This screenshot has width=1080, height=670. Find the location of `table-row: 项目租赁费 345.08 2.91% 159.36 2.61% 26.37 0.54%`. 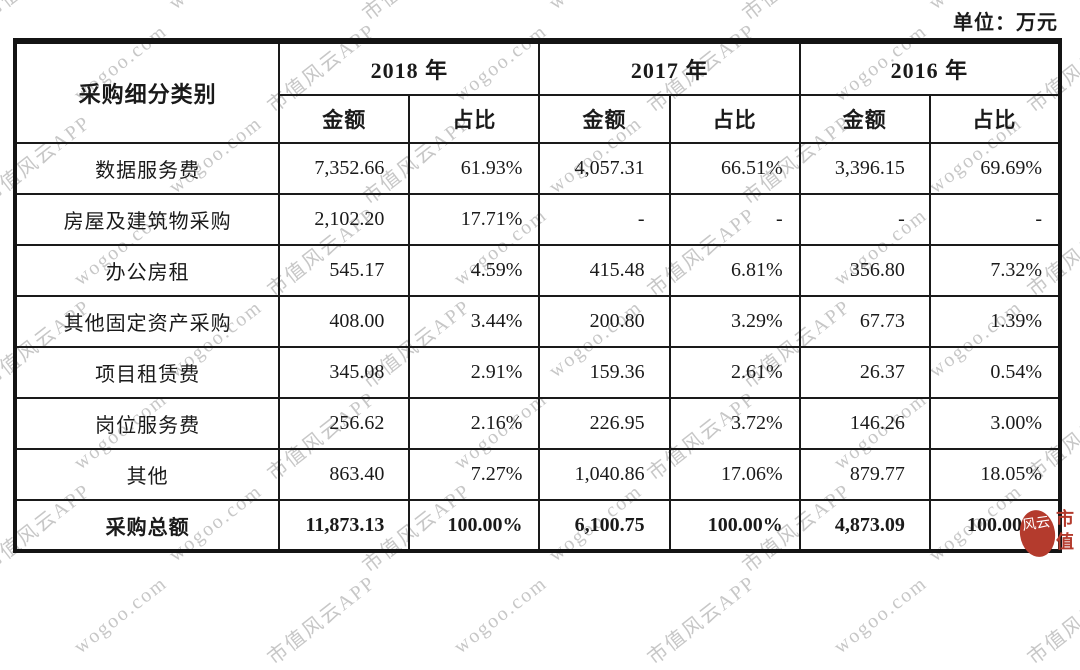

table-row: 项目租赁费 345.08 2.91% 159.36 2.61% 26.37 0.54% is located at coordinates (537, 372).